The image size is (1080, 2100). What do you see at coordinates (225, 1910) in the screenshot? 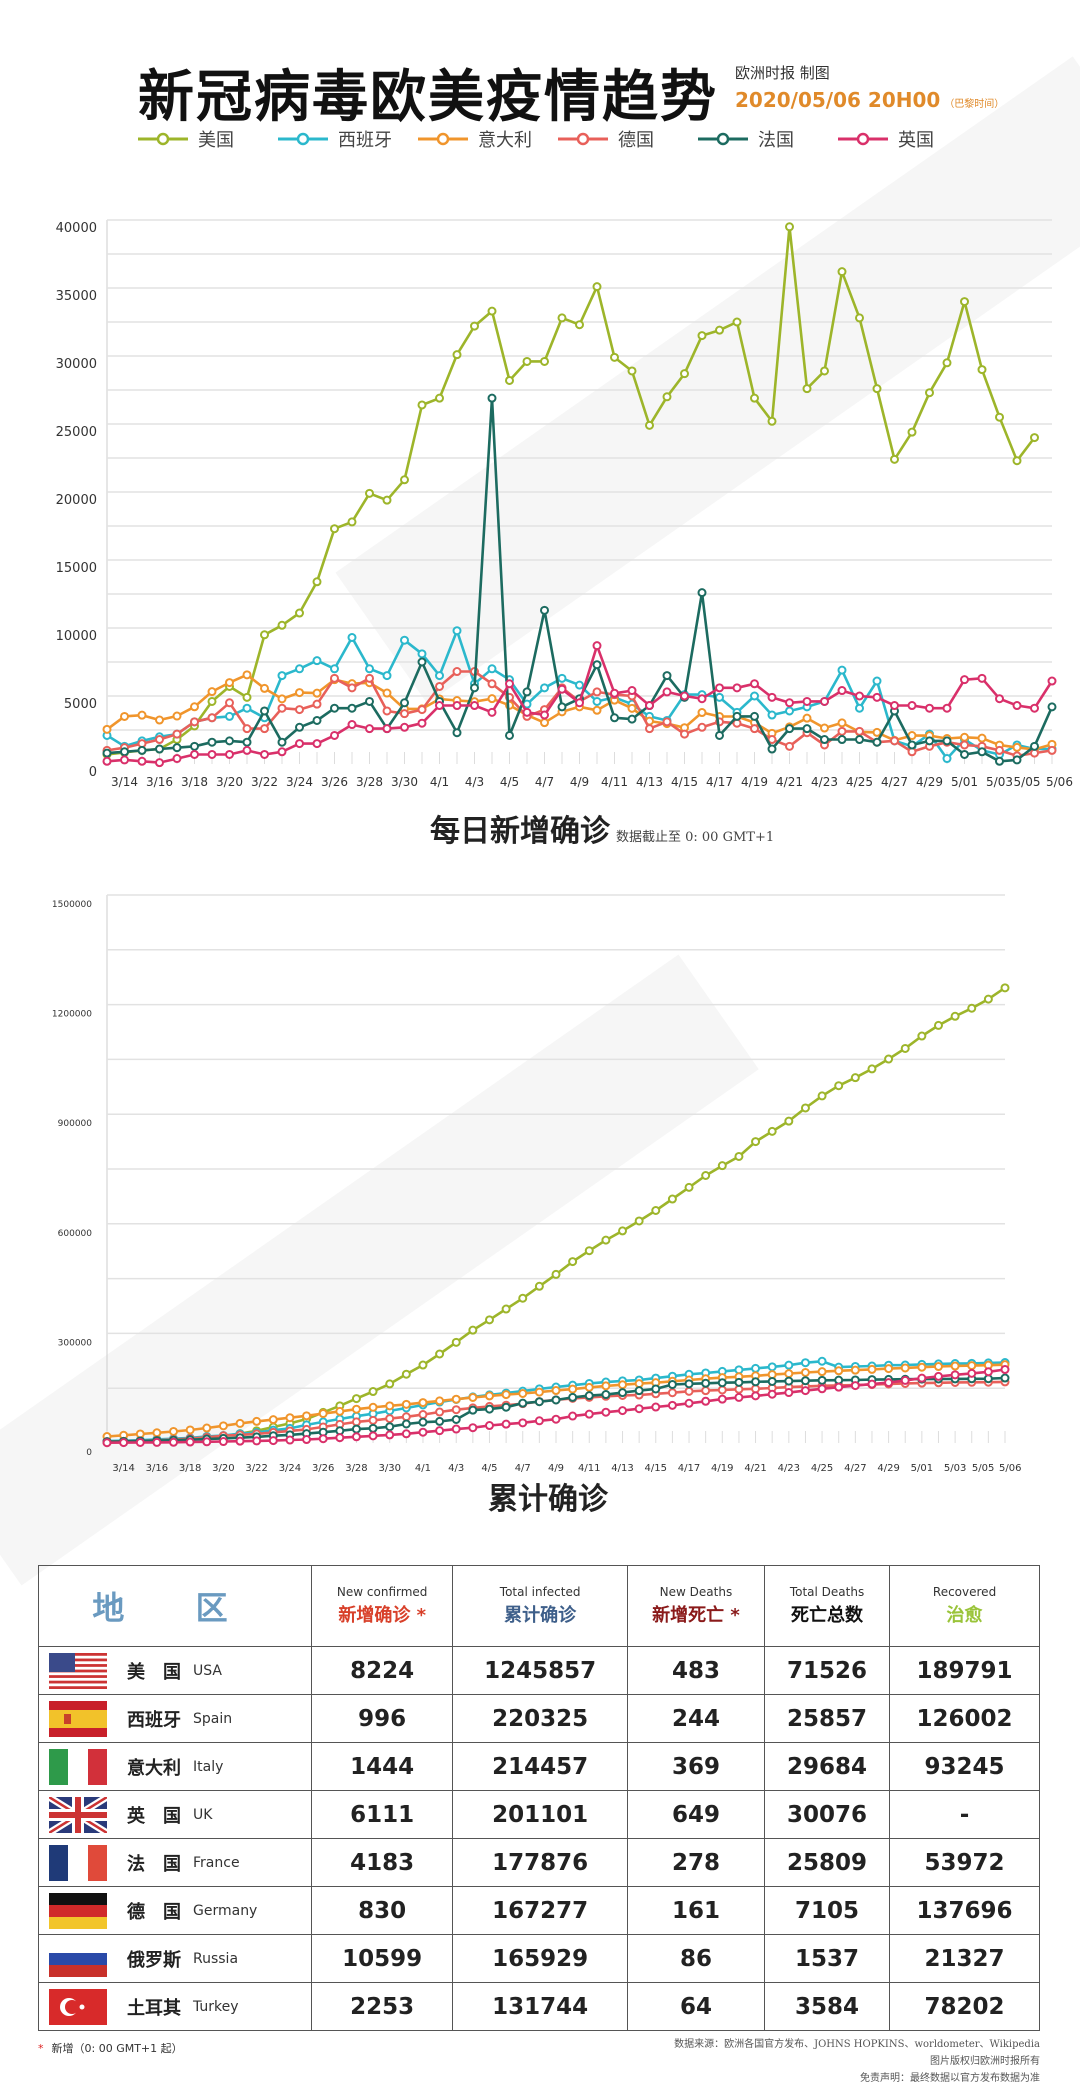
I see `country-name-en: Germany` at bounding box center [225, 1910].